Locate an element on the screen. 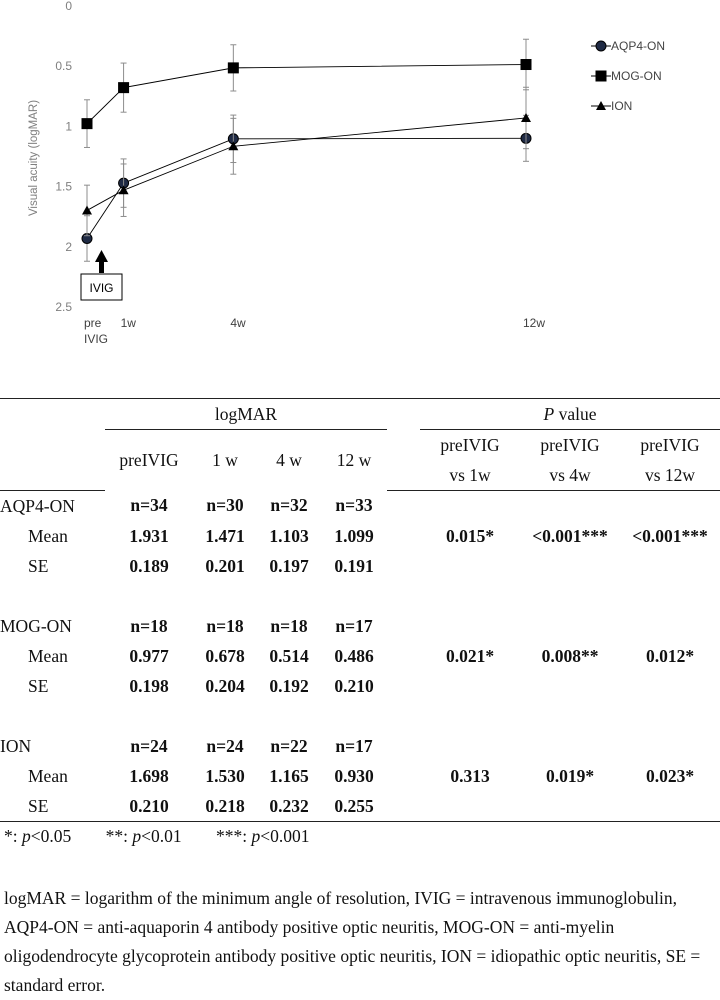 This screenshot has height=1000, width=720. table-cell: 0.486 is located at coordinates (354, 655).